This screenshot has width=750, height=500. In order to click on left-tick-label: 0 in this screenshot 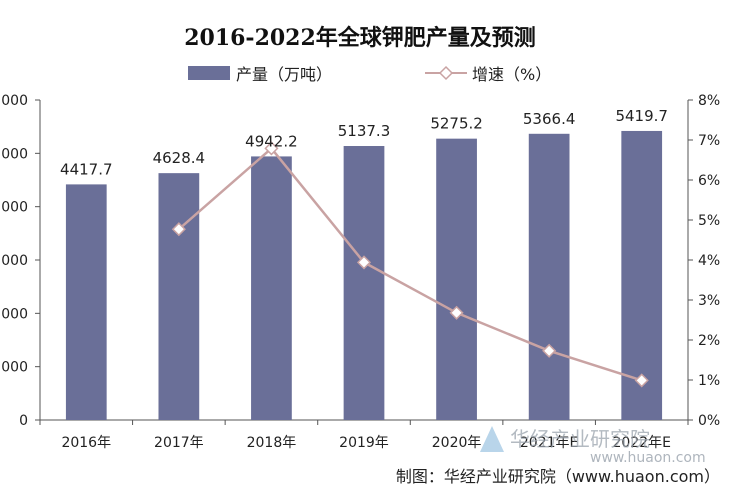, I will do `click(23, 421)`.